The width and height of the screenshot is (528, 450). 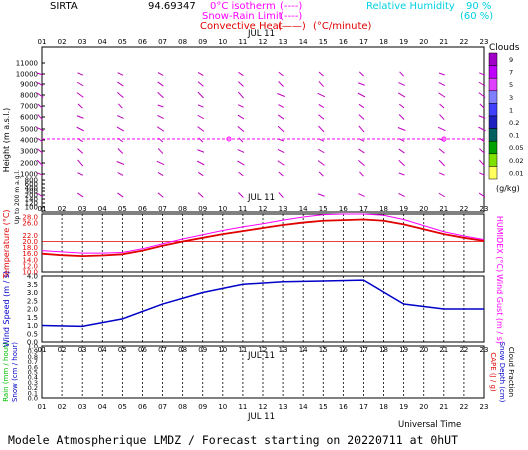 I want to click on rain-bottom-hour-label: 05, so click(x=122, y=407).